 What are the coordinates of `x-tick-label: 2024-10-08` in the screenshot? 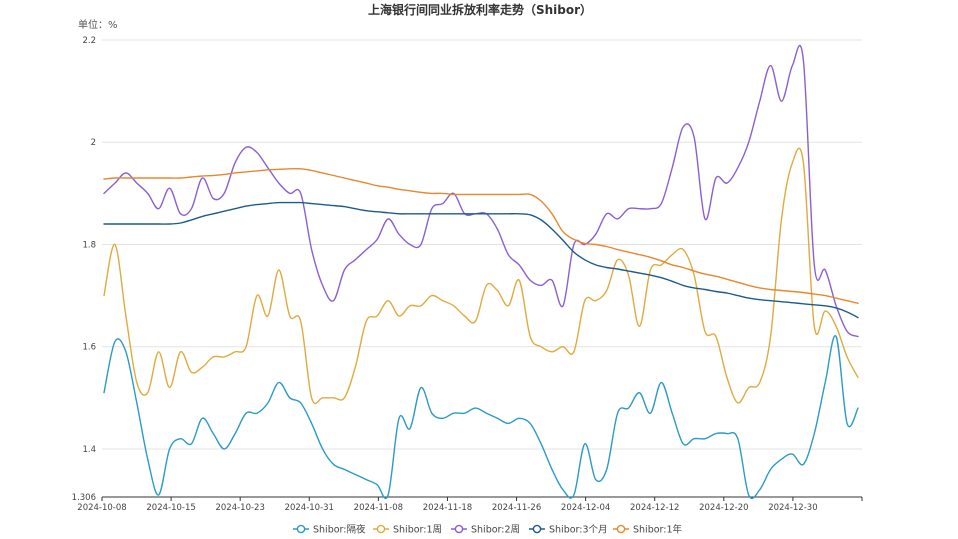 It's located at (101, 508).